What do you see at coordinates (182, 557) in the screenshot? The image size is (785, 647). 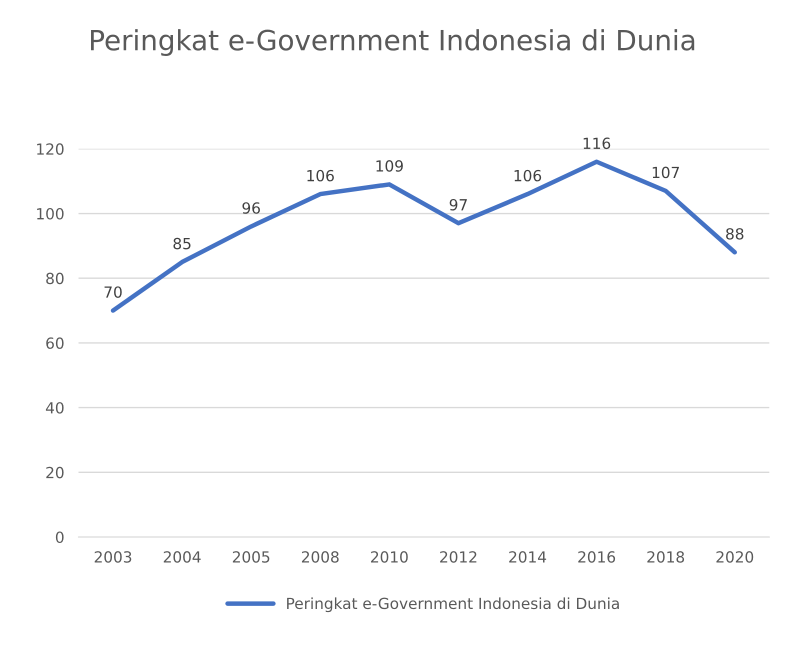 I see `x-tick-label: 2004` at bounding box center [182, 557].